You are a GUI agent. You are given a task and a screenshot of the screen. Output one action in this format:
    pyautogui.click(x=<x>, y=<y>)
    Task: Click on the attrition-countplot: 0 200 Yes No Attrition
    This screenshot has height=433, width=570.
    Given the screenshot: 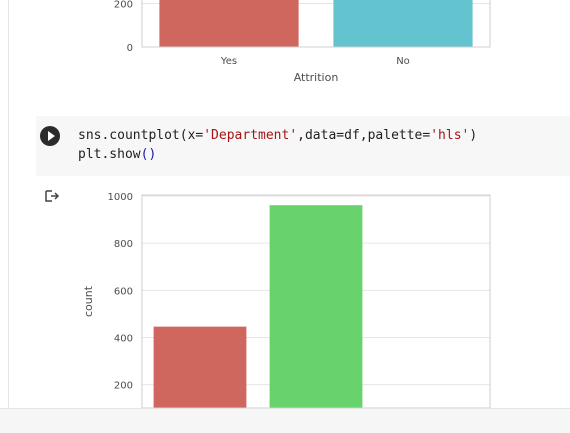 What is the action you would take?
    pyautogui.click(x=302, y=42)
    